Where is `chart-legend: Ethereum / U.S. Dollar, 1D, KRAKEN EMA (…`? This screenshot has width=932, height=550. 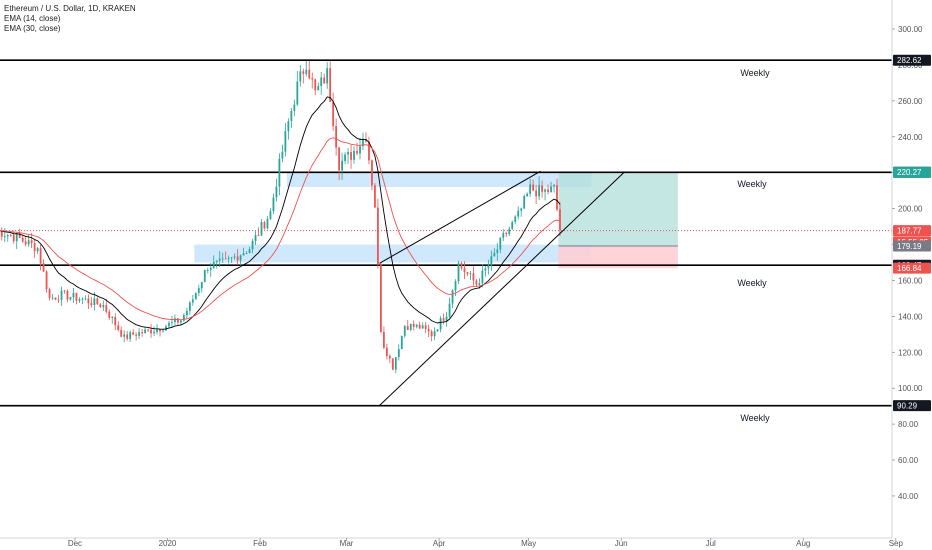
chart-legend: Ethereum / U.S. Dollar, 1D, KRAKEN EMA (… is located at coordinates (70, 19).